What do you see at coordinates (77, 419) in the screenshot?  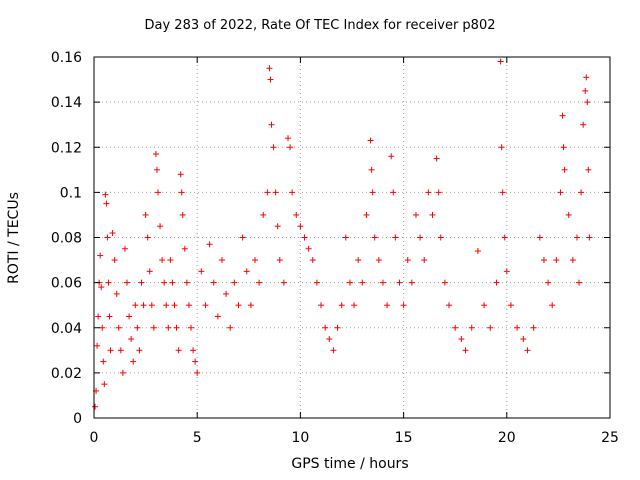 I see `y-tick-label: 0` at bounding box center [77, 419].